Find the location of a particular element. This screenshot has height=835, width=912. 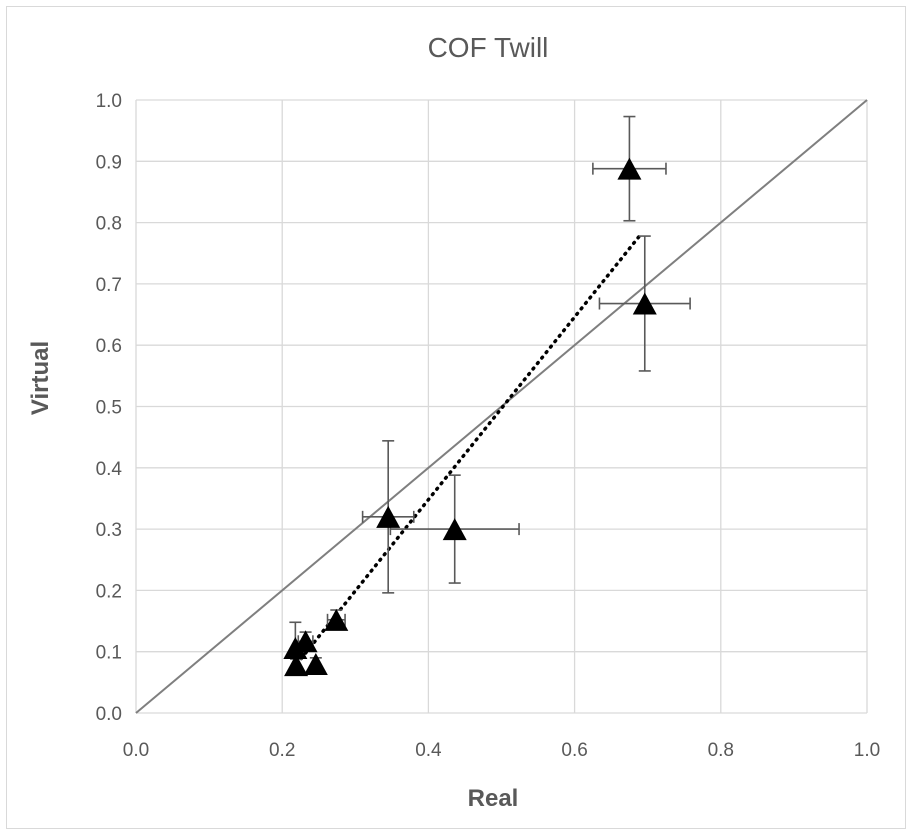

x-tick-label: 1.0 is located at coordinates (867, 750).